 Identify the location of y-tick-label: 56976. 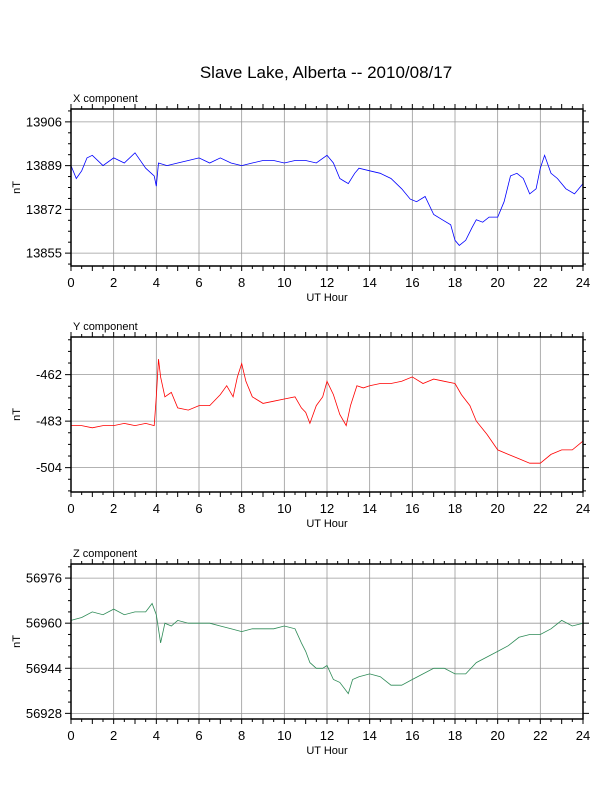
(44, 578).